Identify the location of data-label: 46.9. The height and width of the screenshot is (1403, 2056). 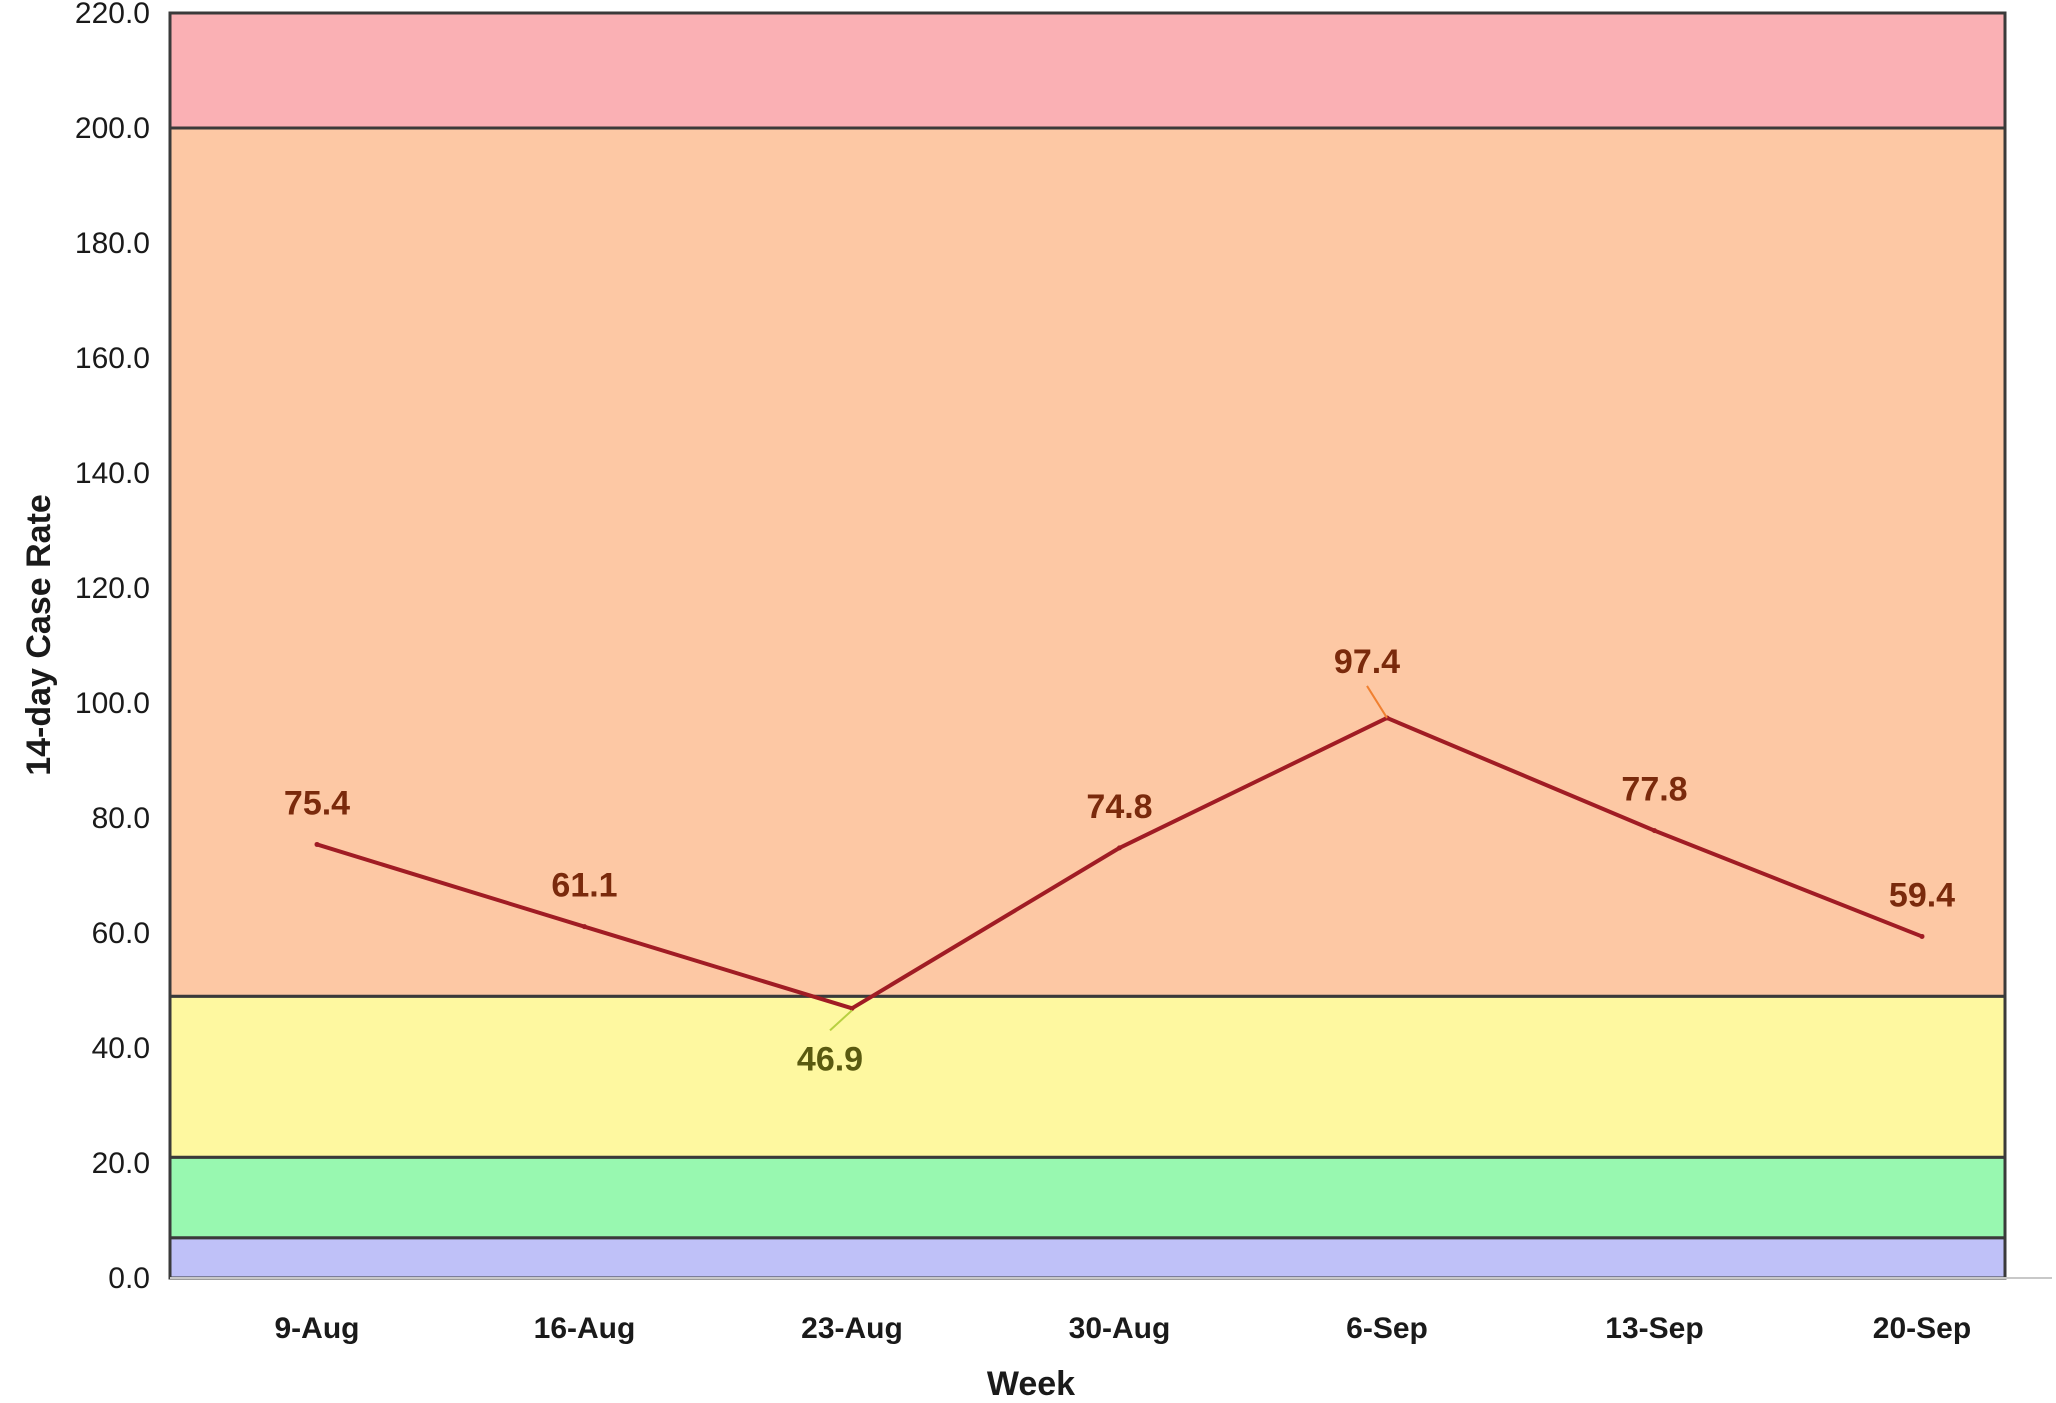
(830, 1059).